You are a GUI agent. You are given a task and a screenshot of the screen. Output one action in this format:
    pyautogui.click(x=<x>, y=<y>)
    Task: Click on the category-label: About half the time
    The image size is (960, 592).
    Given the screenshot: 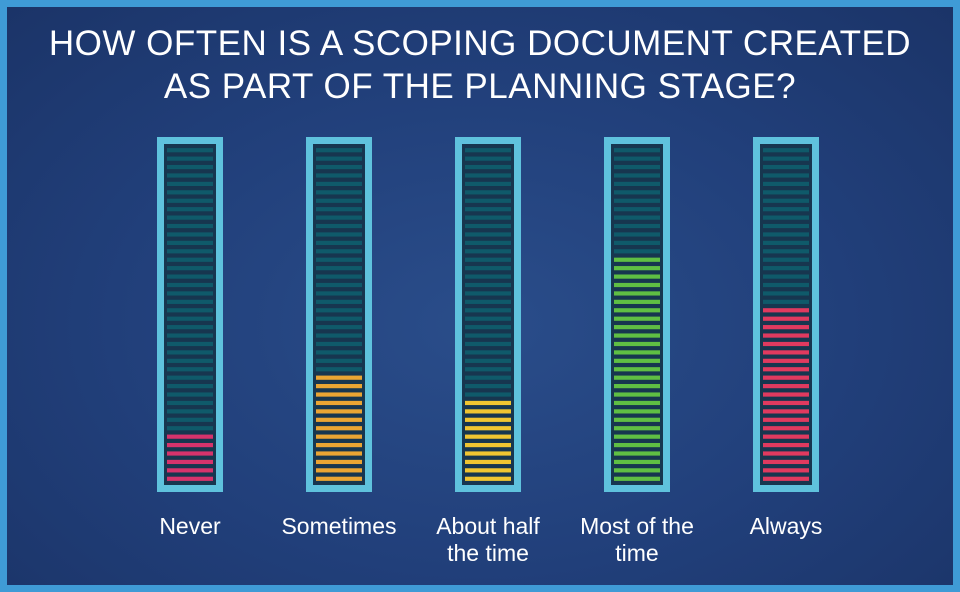 What is the action you would take?
    pyautogui.click(x=488, y=539)
    